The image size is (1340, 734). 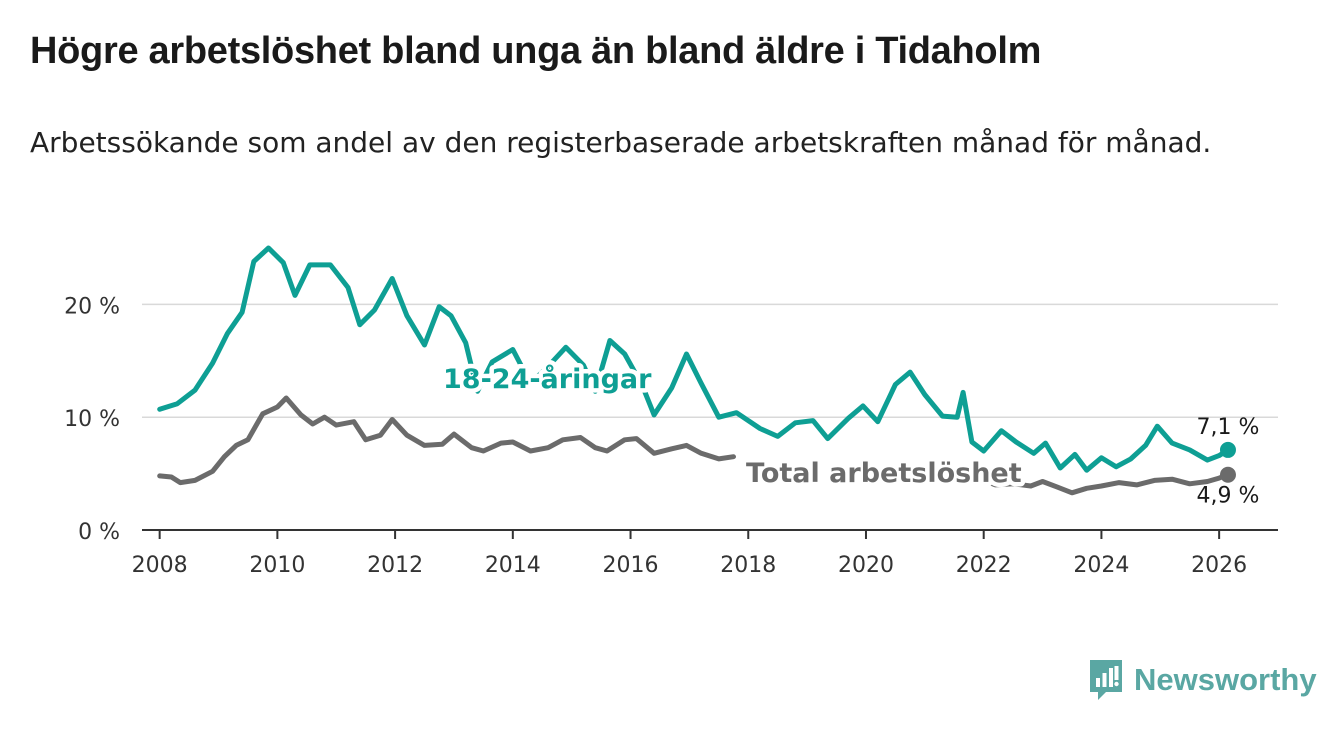 I want to click on x-tick-label: 2026, so click(x=1219, y=565).